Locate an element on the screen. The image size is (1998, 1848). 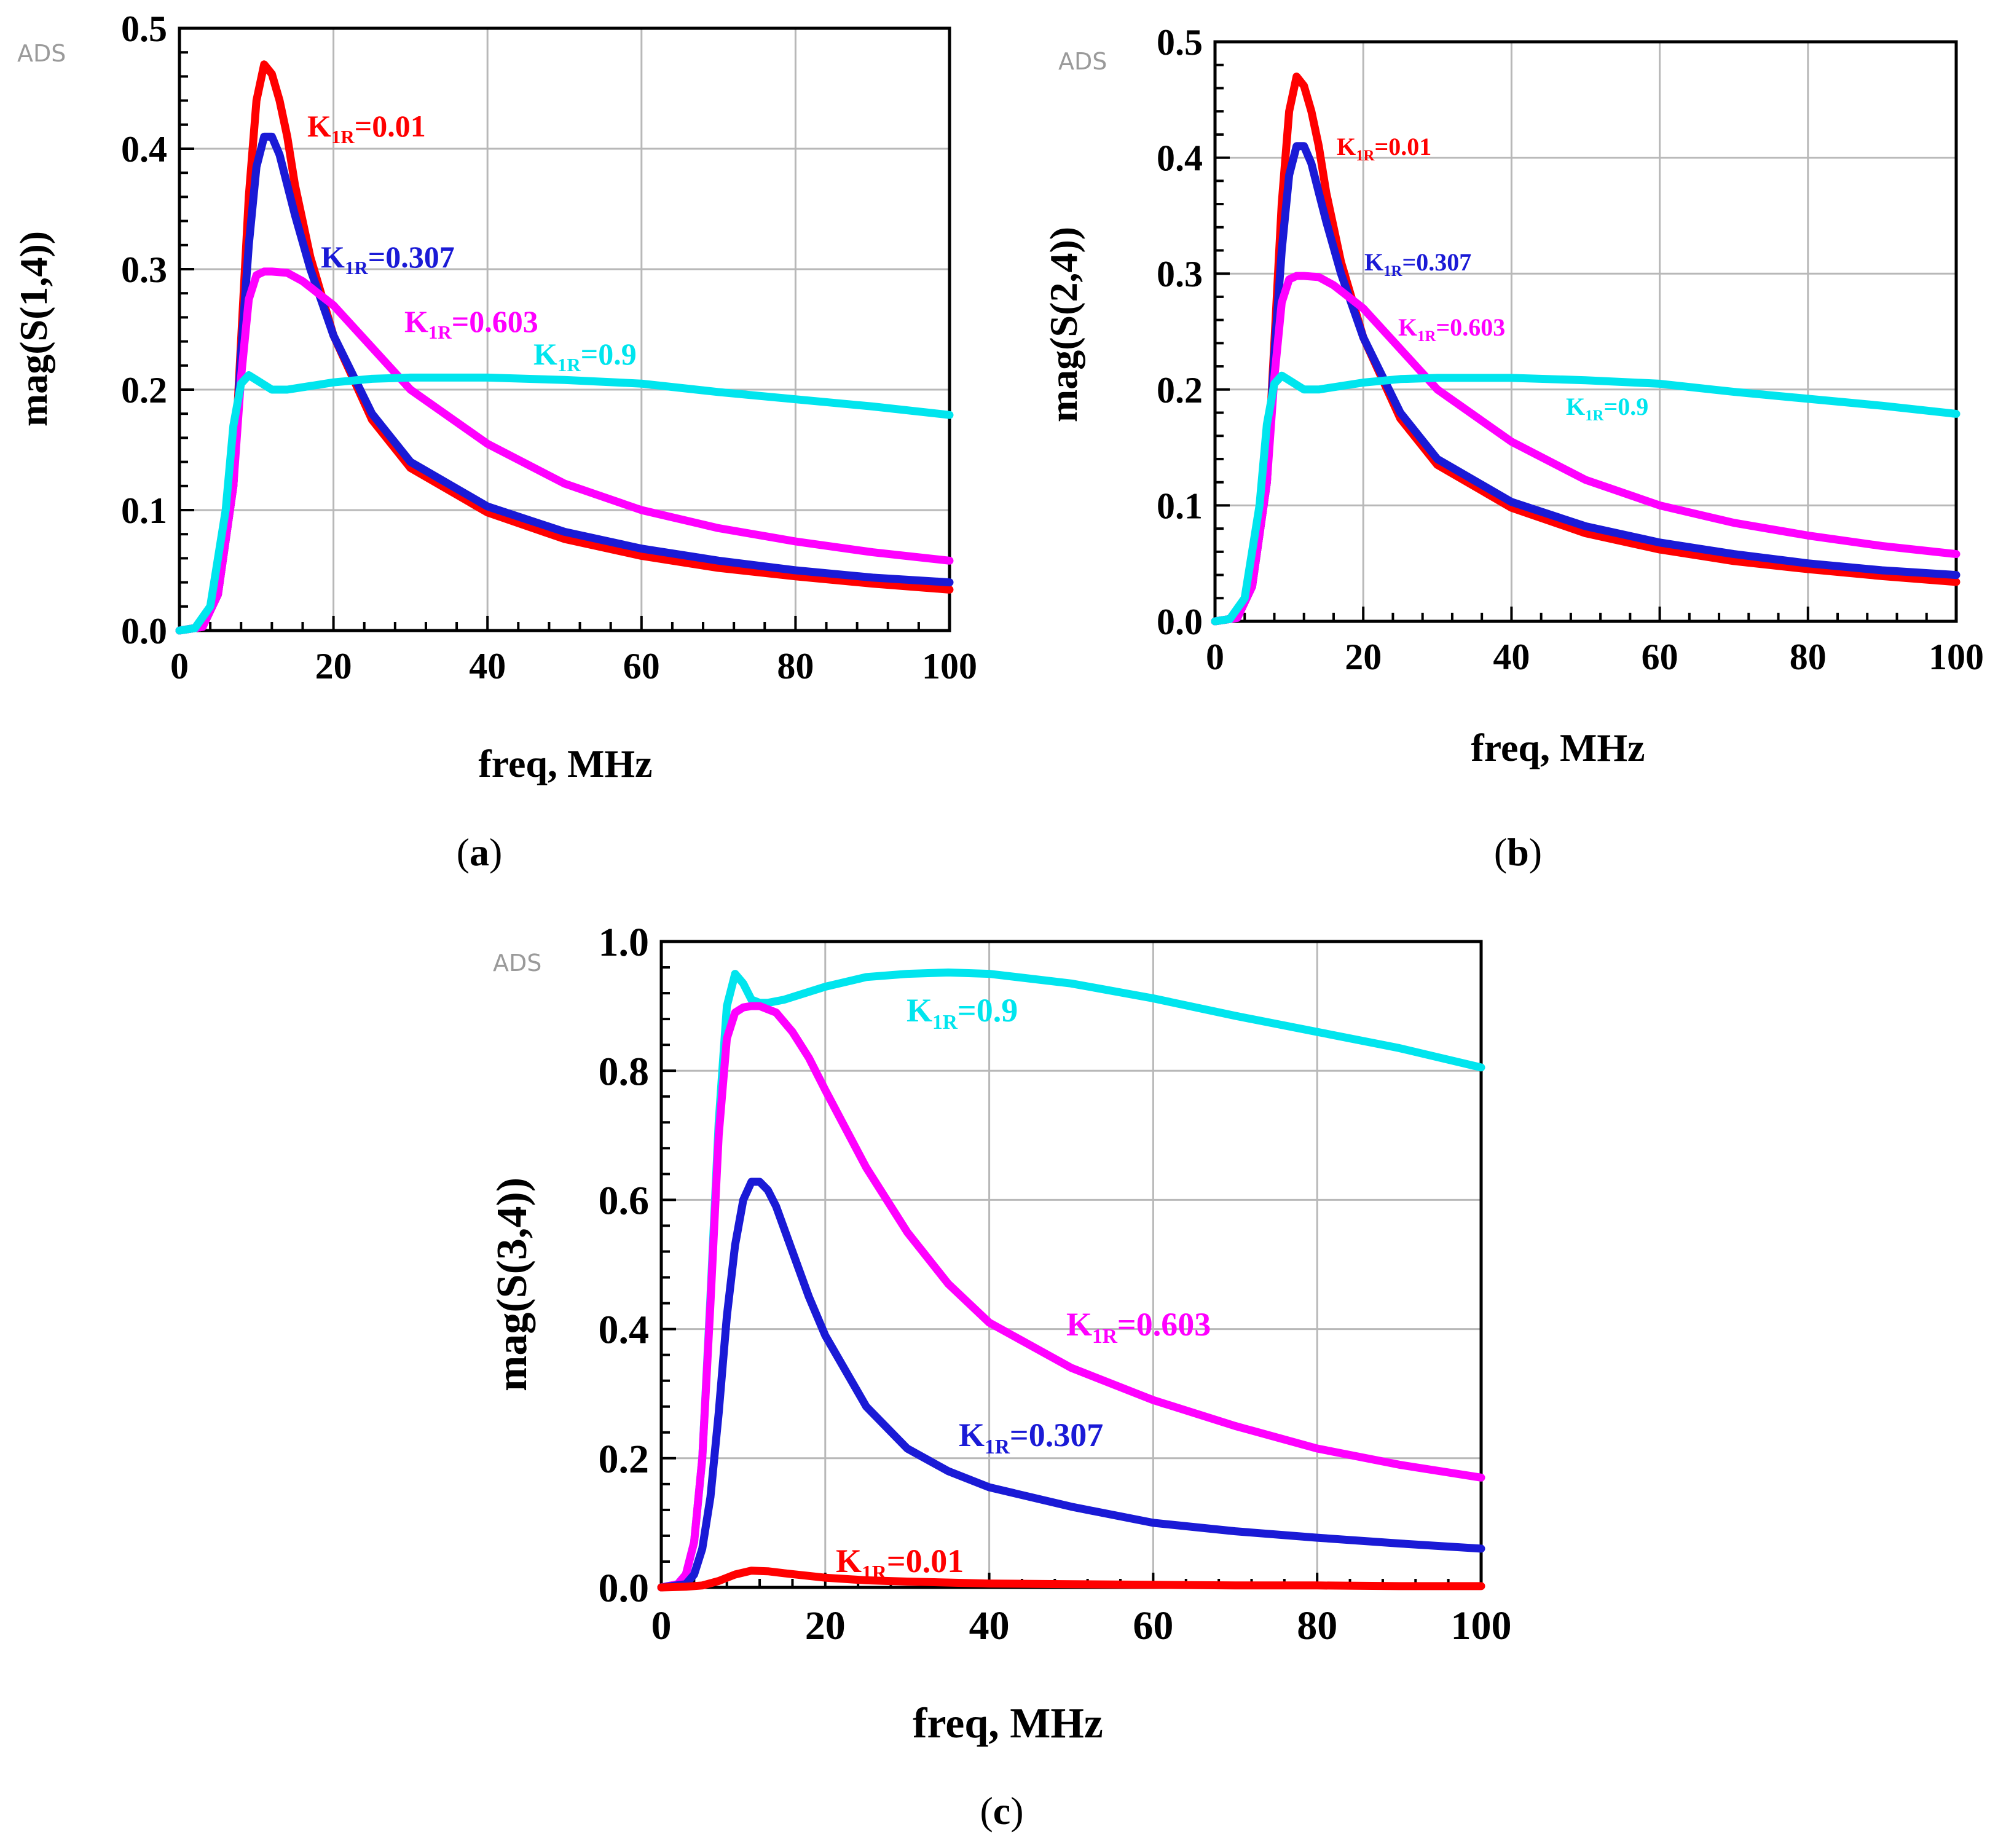
caption-letter: c is located at coordinates (1001, 1811).